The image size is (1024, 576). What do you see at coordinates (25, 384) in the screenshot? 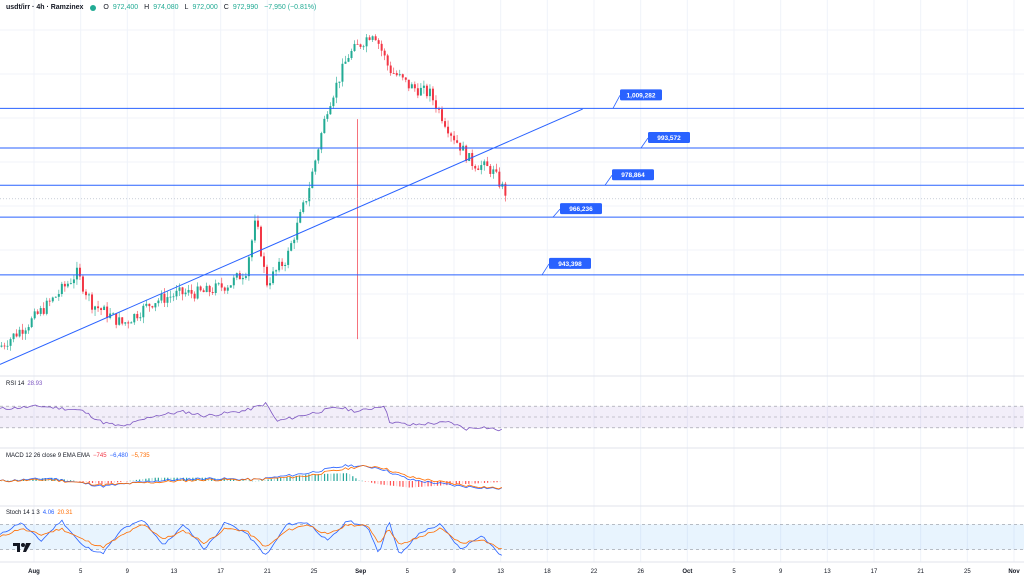
I see `rsi-legend: RSI 14 28.93` at bounding box center [25, 384].